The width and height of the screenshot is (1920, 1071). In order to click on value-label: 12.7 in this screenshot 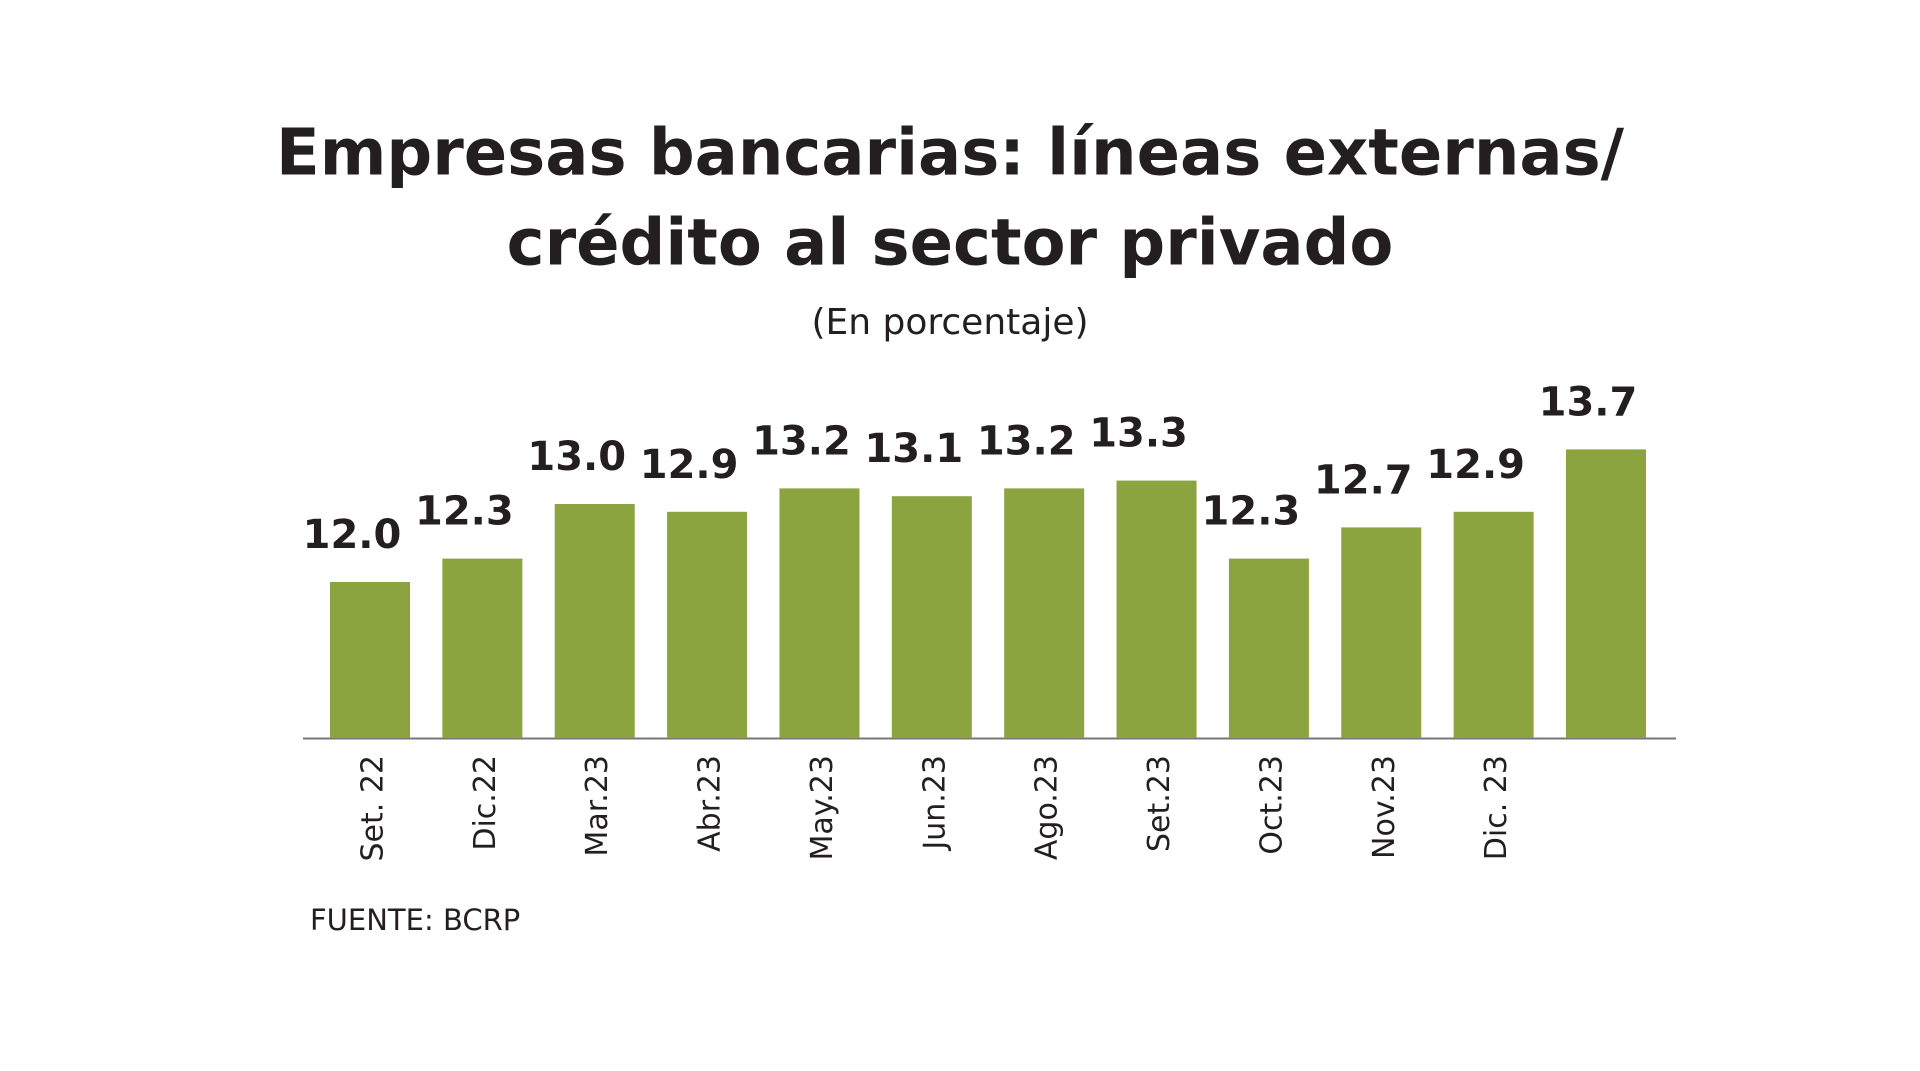, I will do `click(1363, 480)`.